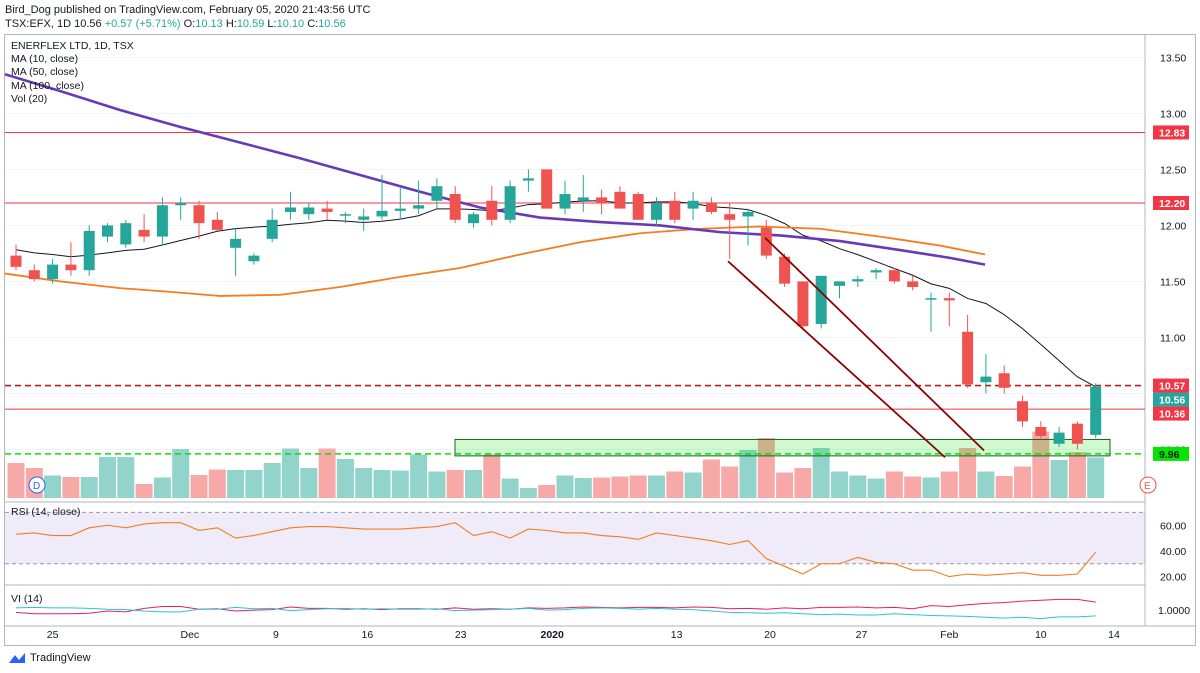 Image resolution: width=1200 pixels, height=673 pixels. Describe the element at coordinates (1148, 485) in the screenshot. I see `earnings-marker-icon` at that location.